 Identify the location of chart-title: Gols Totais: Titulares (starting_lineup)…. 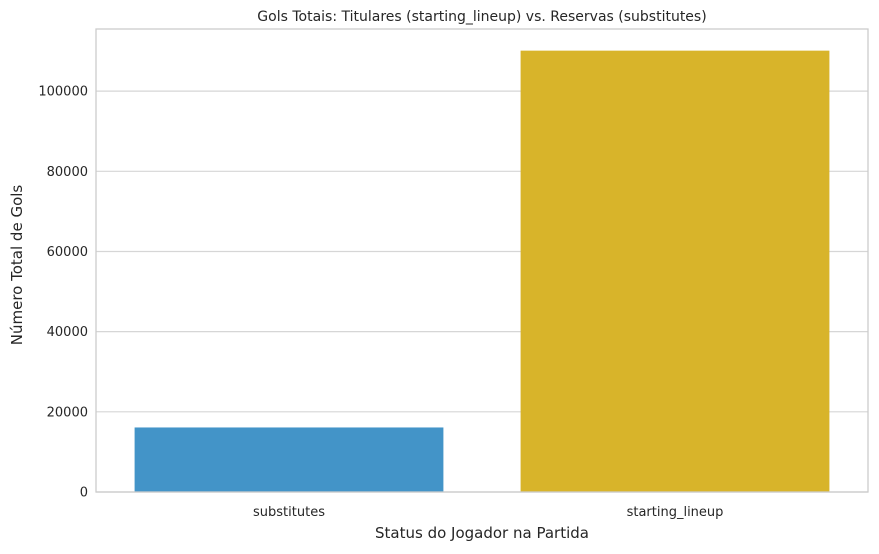
(481, 17).